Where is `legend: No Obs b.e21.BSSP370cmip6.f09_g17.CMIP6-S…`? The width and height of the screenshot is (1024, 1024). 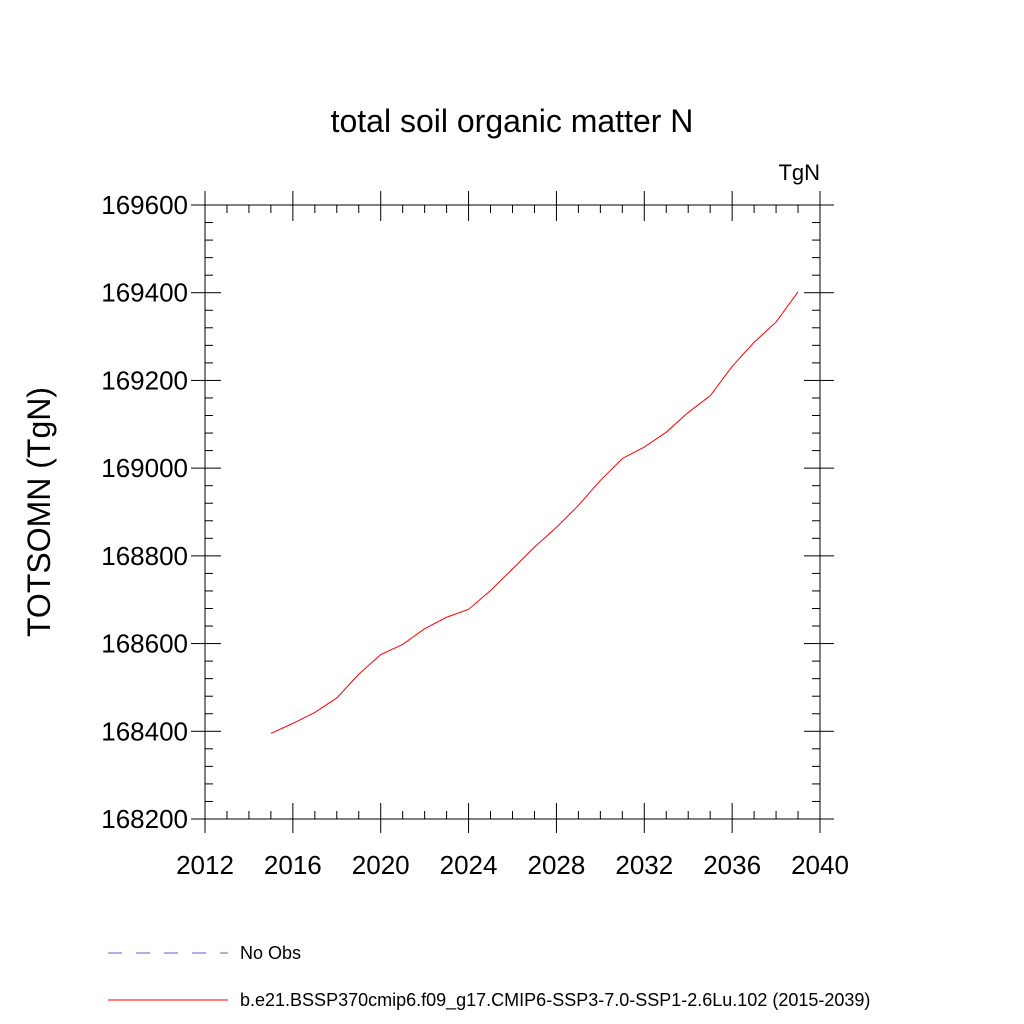 legend: No Obs b.e21.BSSP370cmip6.f09_g17.CMIP6-S… is located at coordinates (489, 977).